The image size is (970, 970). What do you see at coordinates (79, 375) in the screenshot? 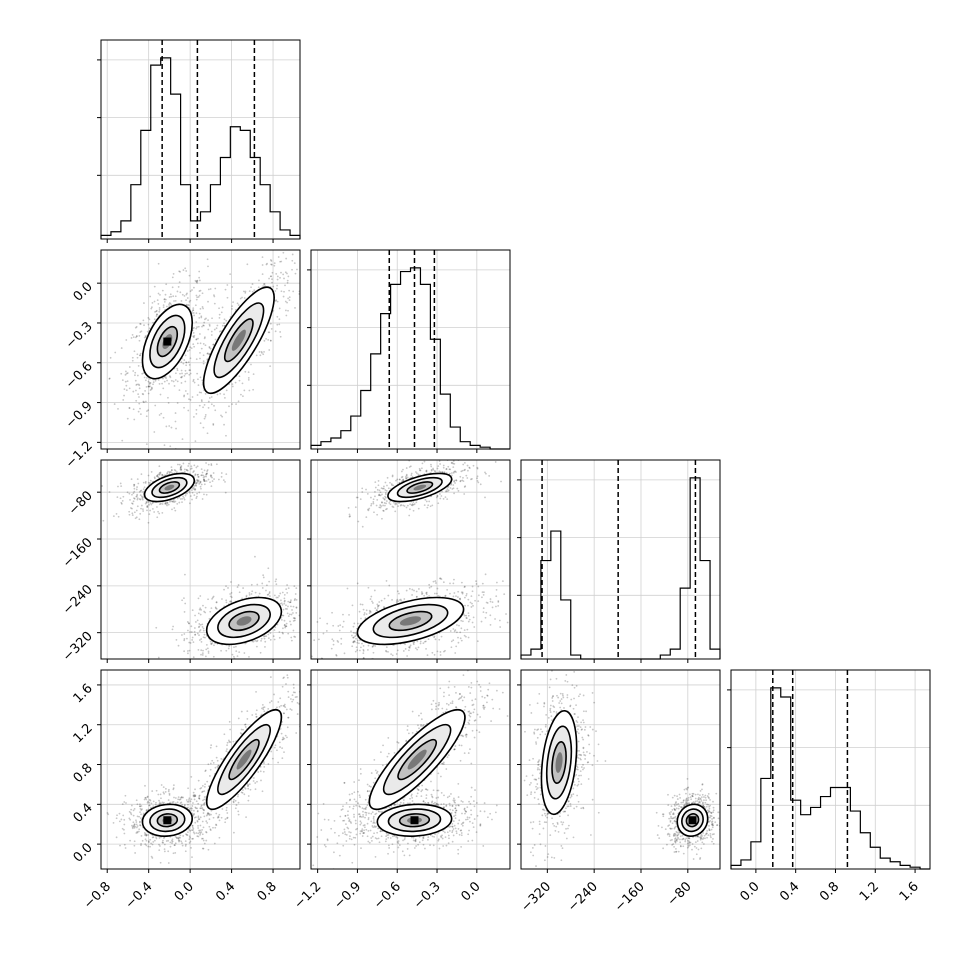
I see `y-tick-label: −0.6` at bounding box center [79, 375].